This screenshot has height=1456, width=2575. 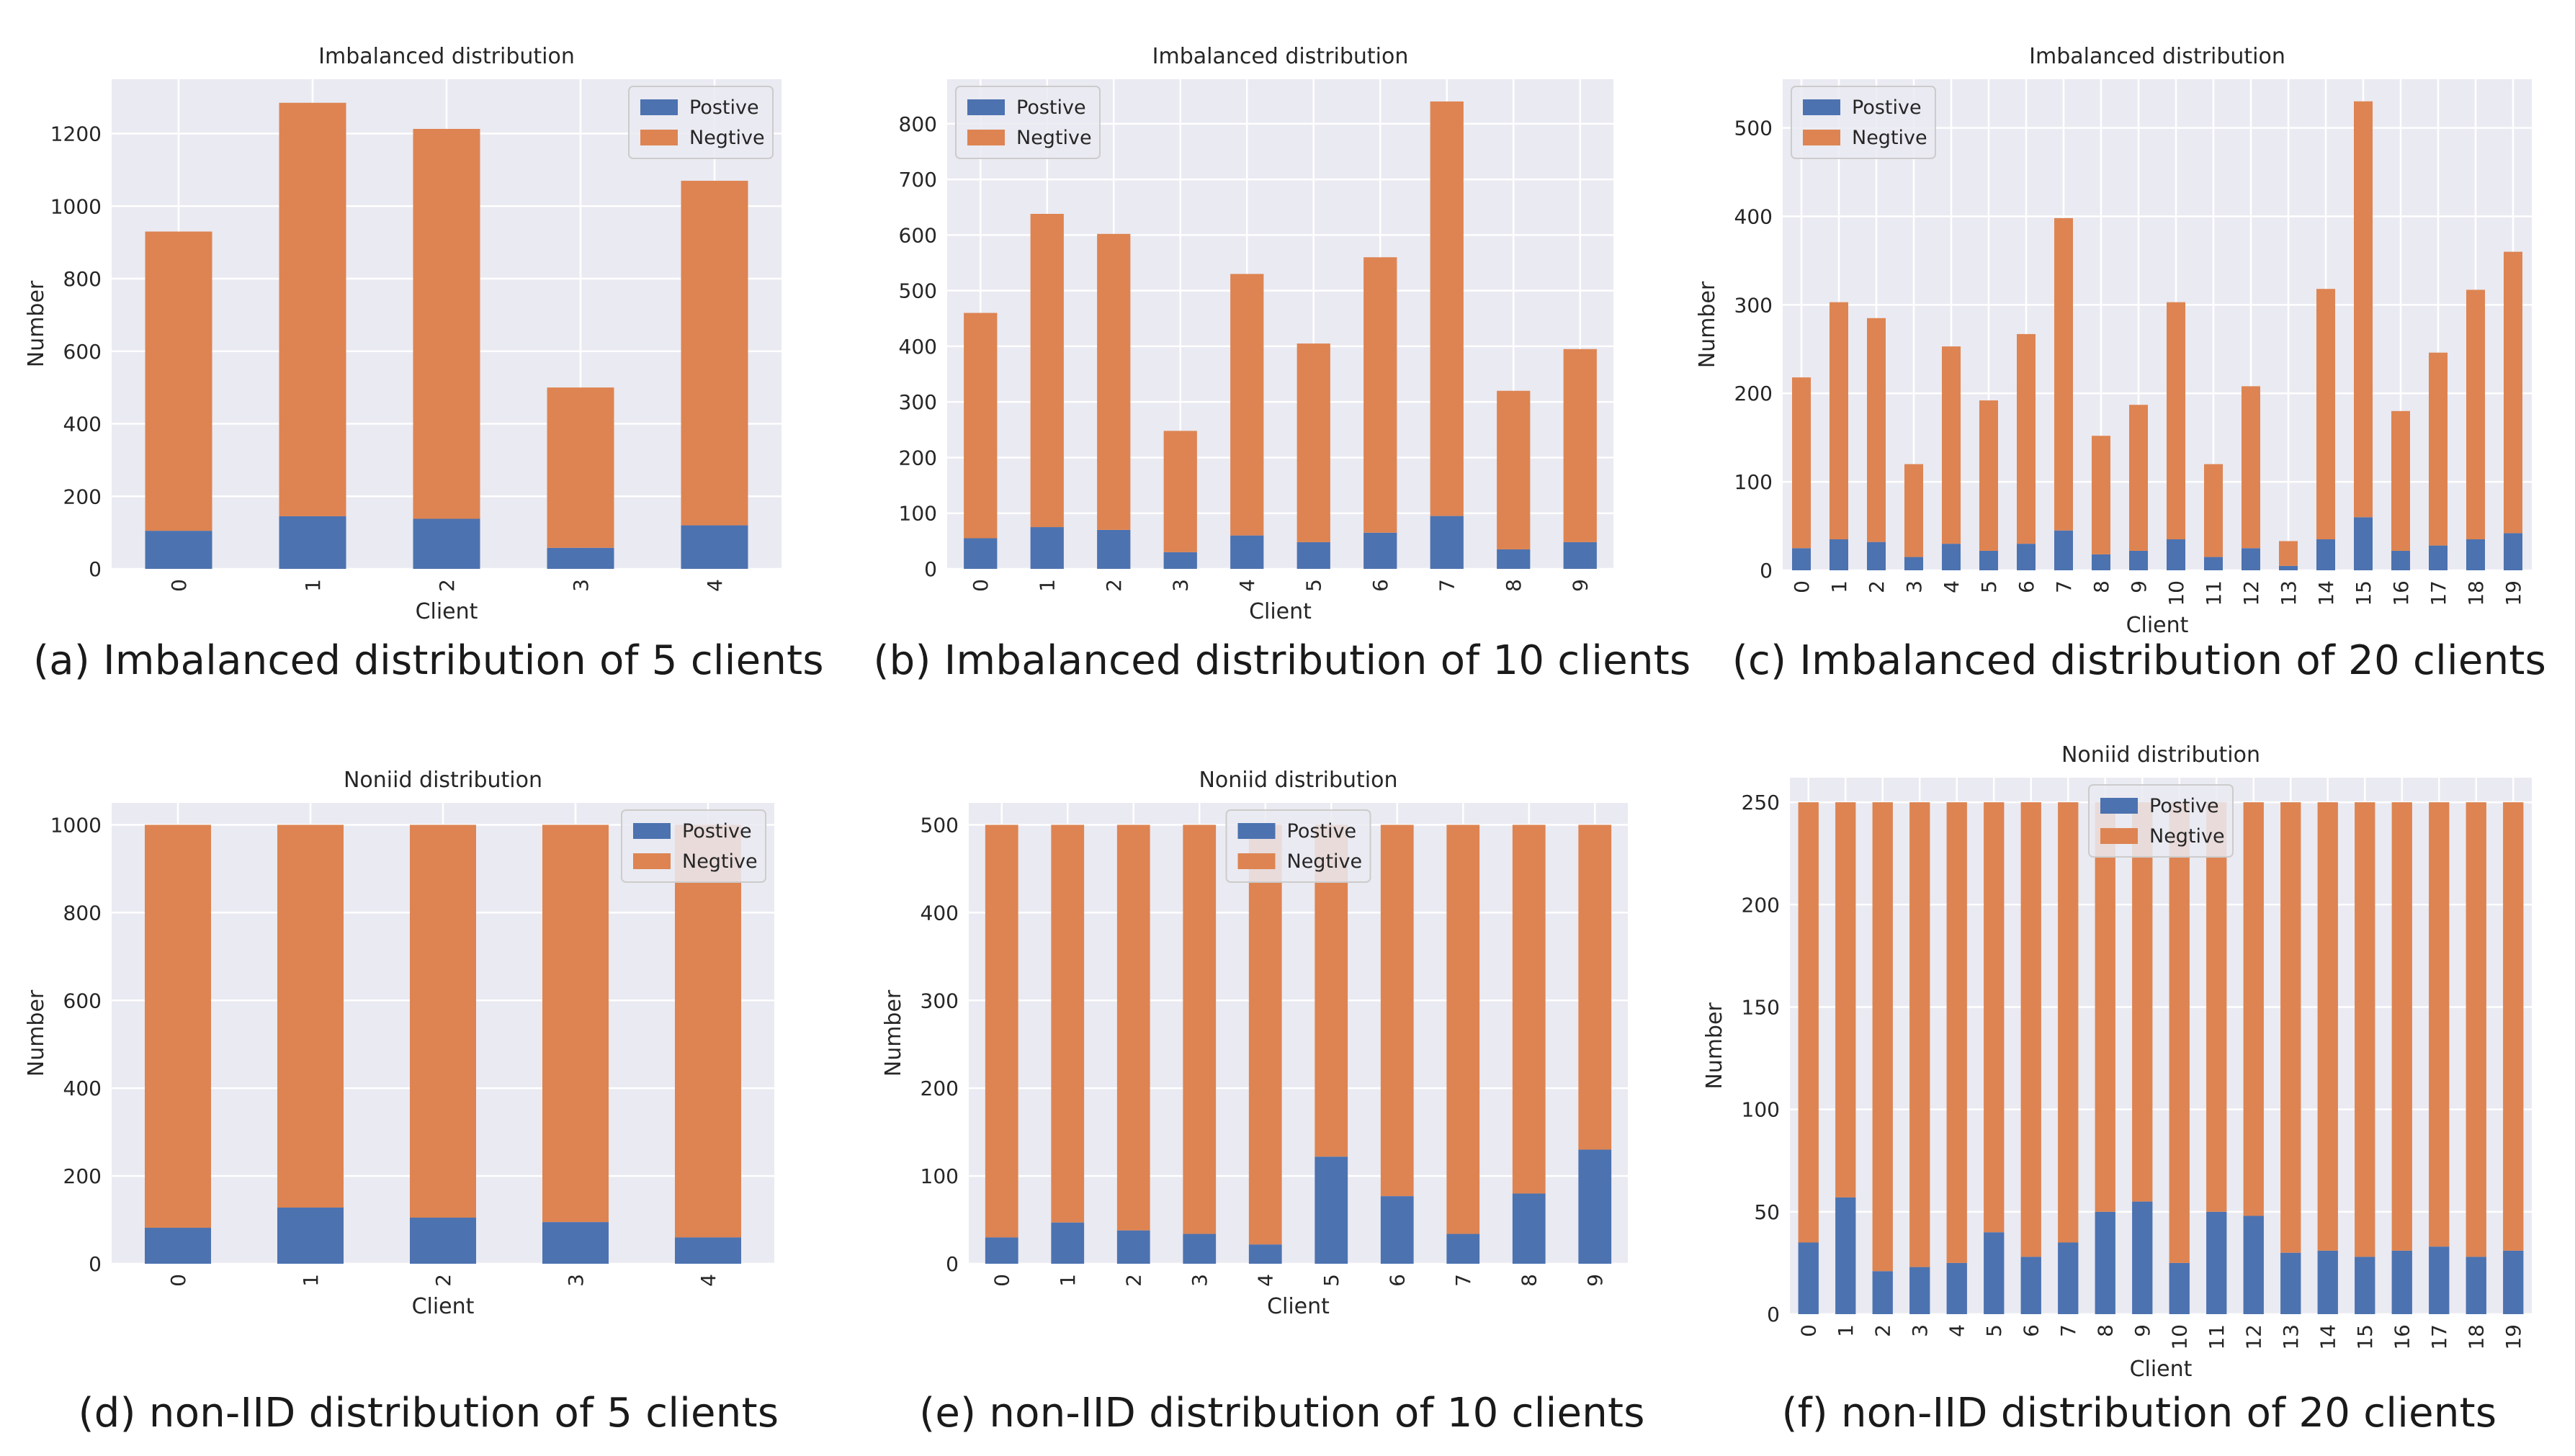 What do you see at coordinates (2139, 586) in the screenshot?
I see `x-tick-label: 9` at bounding box center [2139, 586].